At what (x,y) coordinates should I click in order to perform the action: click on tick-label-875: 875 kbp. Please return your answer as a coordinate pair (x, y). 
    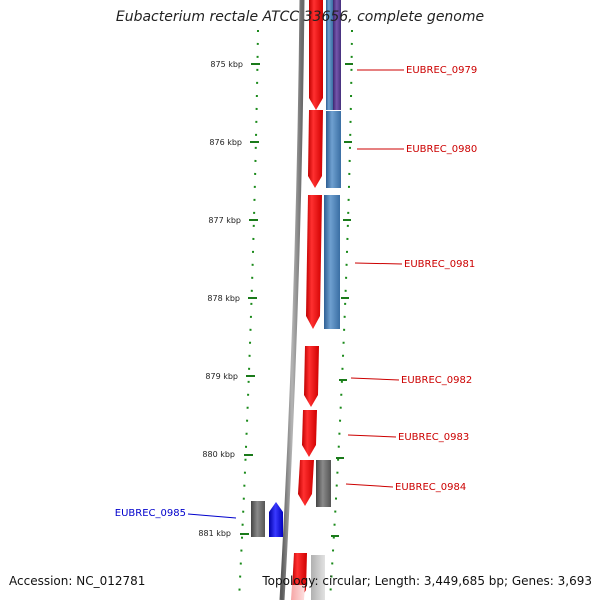
    Looking at the image, I should click on (226, 64).